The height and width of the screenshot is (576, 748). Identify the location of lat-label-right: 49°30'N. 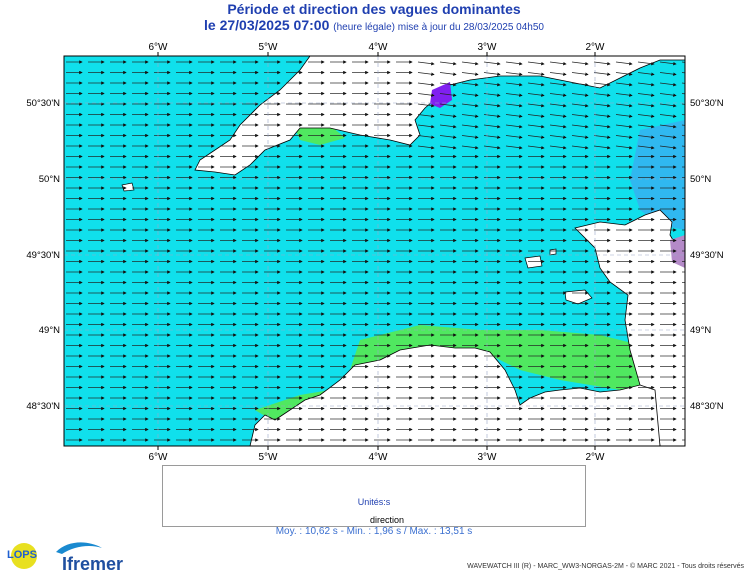
(707, 255).